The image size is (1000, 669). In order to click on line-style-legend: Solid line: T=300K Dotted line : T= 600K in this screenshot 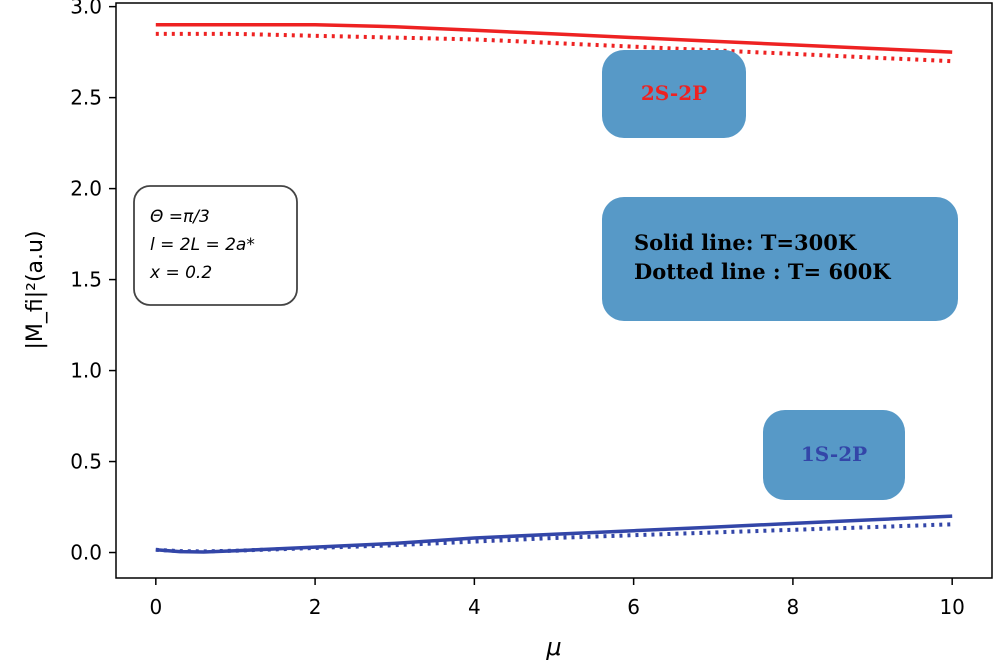, I will do `click(780, 259)`.